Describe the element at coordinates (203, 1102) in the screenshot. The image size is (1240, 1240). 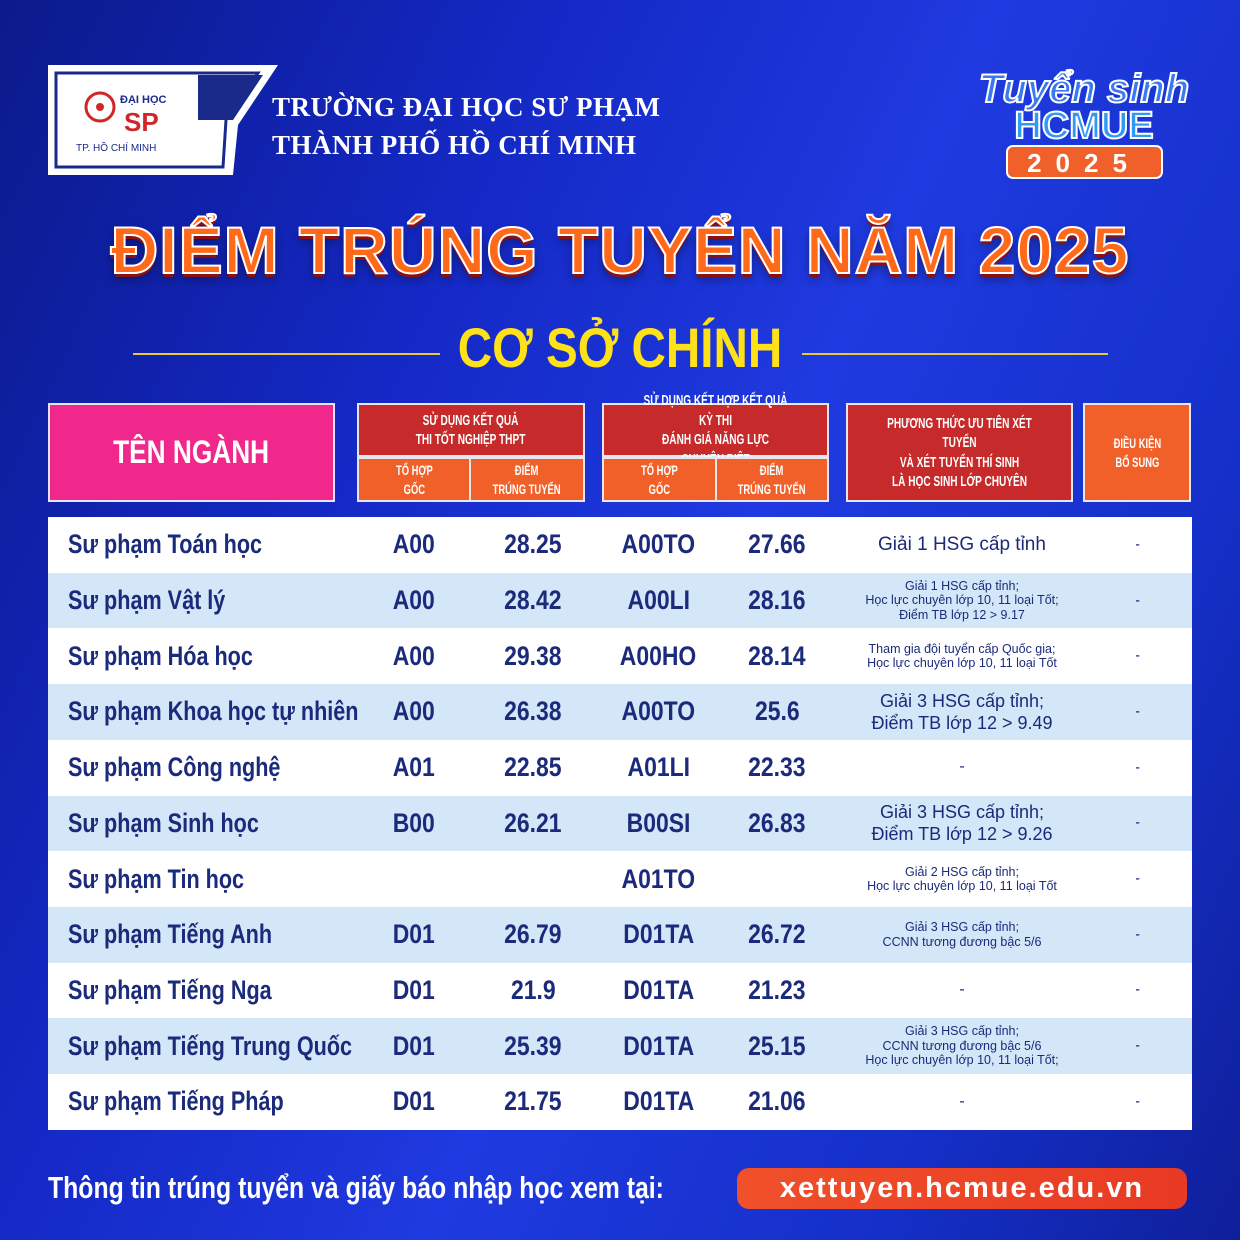
I see `major-name: Sư phạm Tiếng Pháp` at that location.